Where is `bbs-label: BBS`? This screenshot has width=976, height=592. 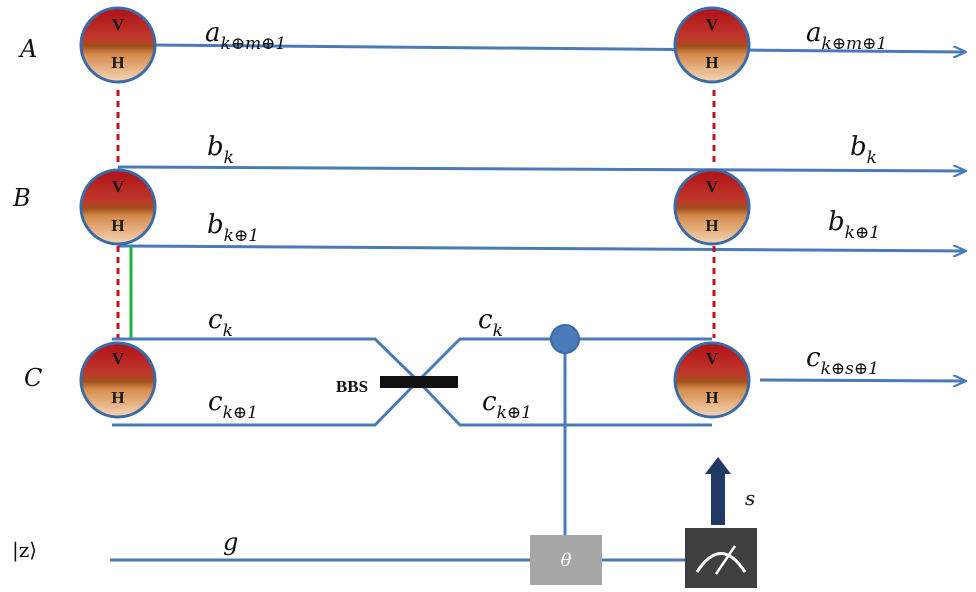
bbs-label: BBS is located at coordinates (352, 386).